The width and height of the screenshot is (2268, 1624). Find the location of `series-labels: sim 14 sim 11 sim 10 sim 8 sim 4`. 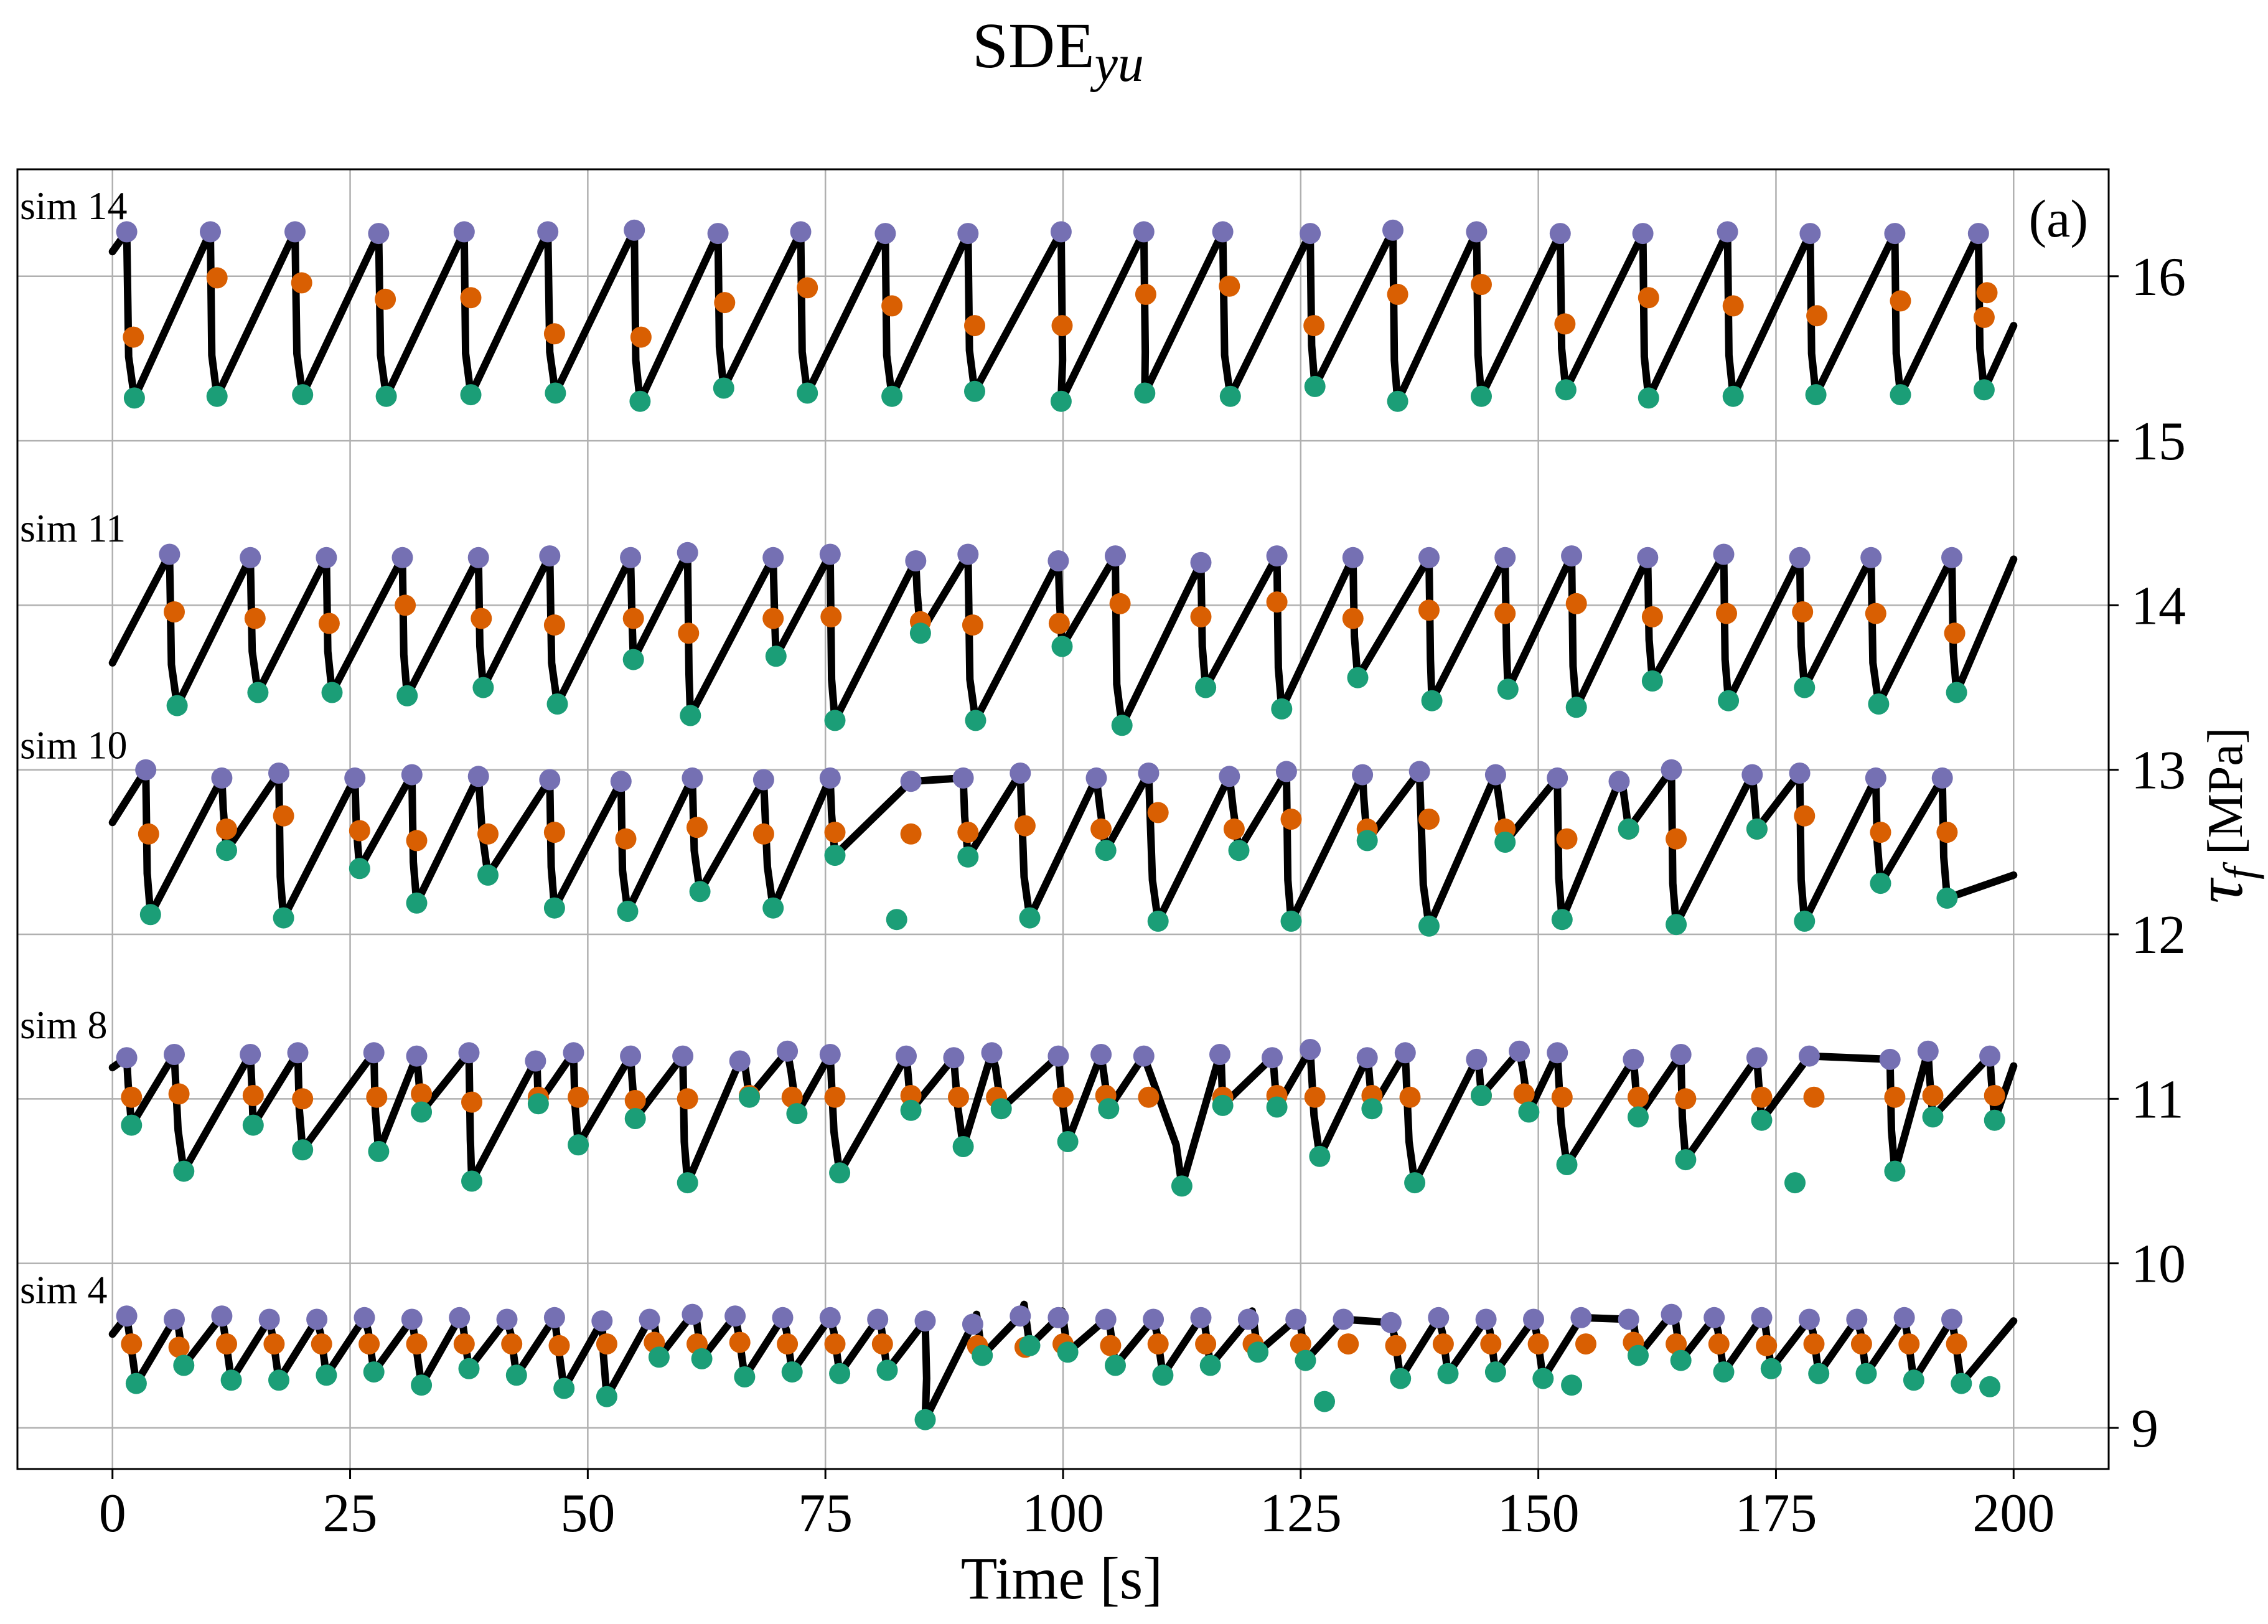

series-labels: sim 14 sim 11 sim 10 sim 8 sim 4 is located at coordinates (73, 748).